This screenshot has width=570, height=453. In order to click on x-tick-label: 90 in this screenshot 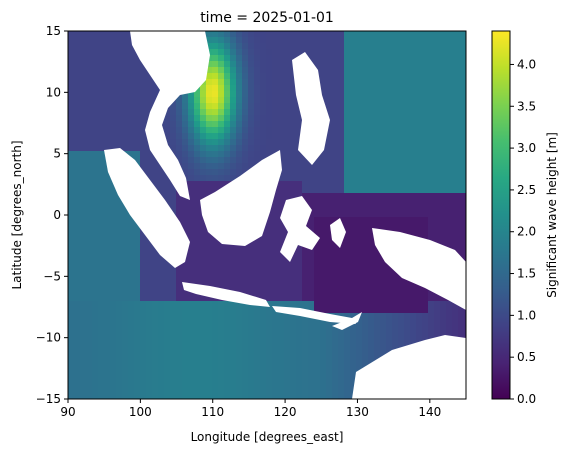, I will do `click(67, 412)`.